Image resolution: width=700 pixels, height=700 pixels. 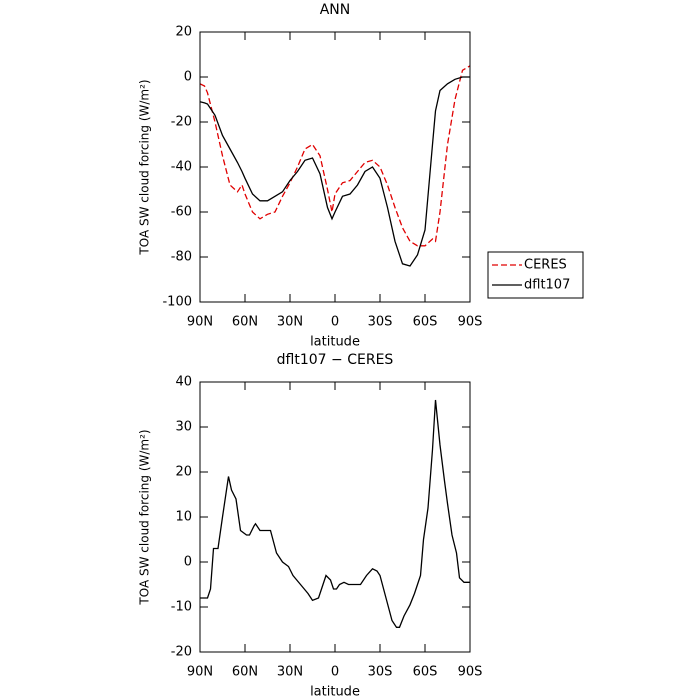 I want to click on y-tick-label: -10, so click(x=181, y=607).